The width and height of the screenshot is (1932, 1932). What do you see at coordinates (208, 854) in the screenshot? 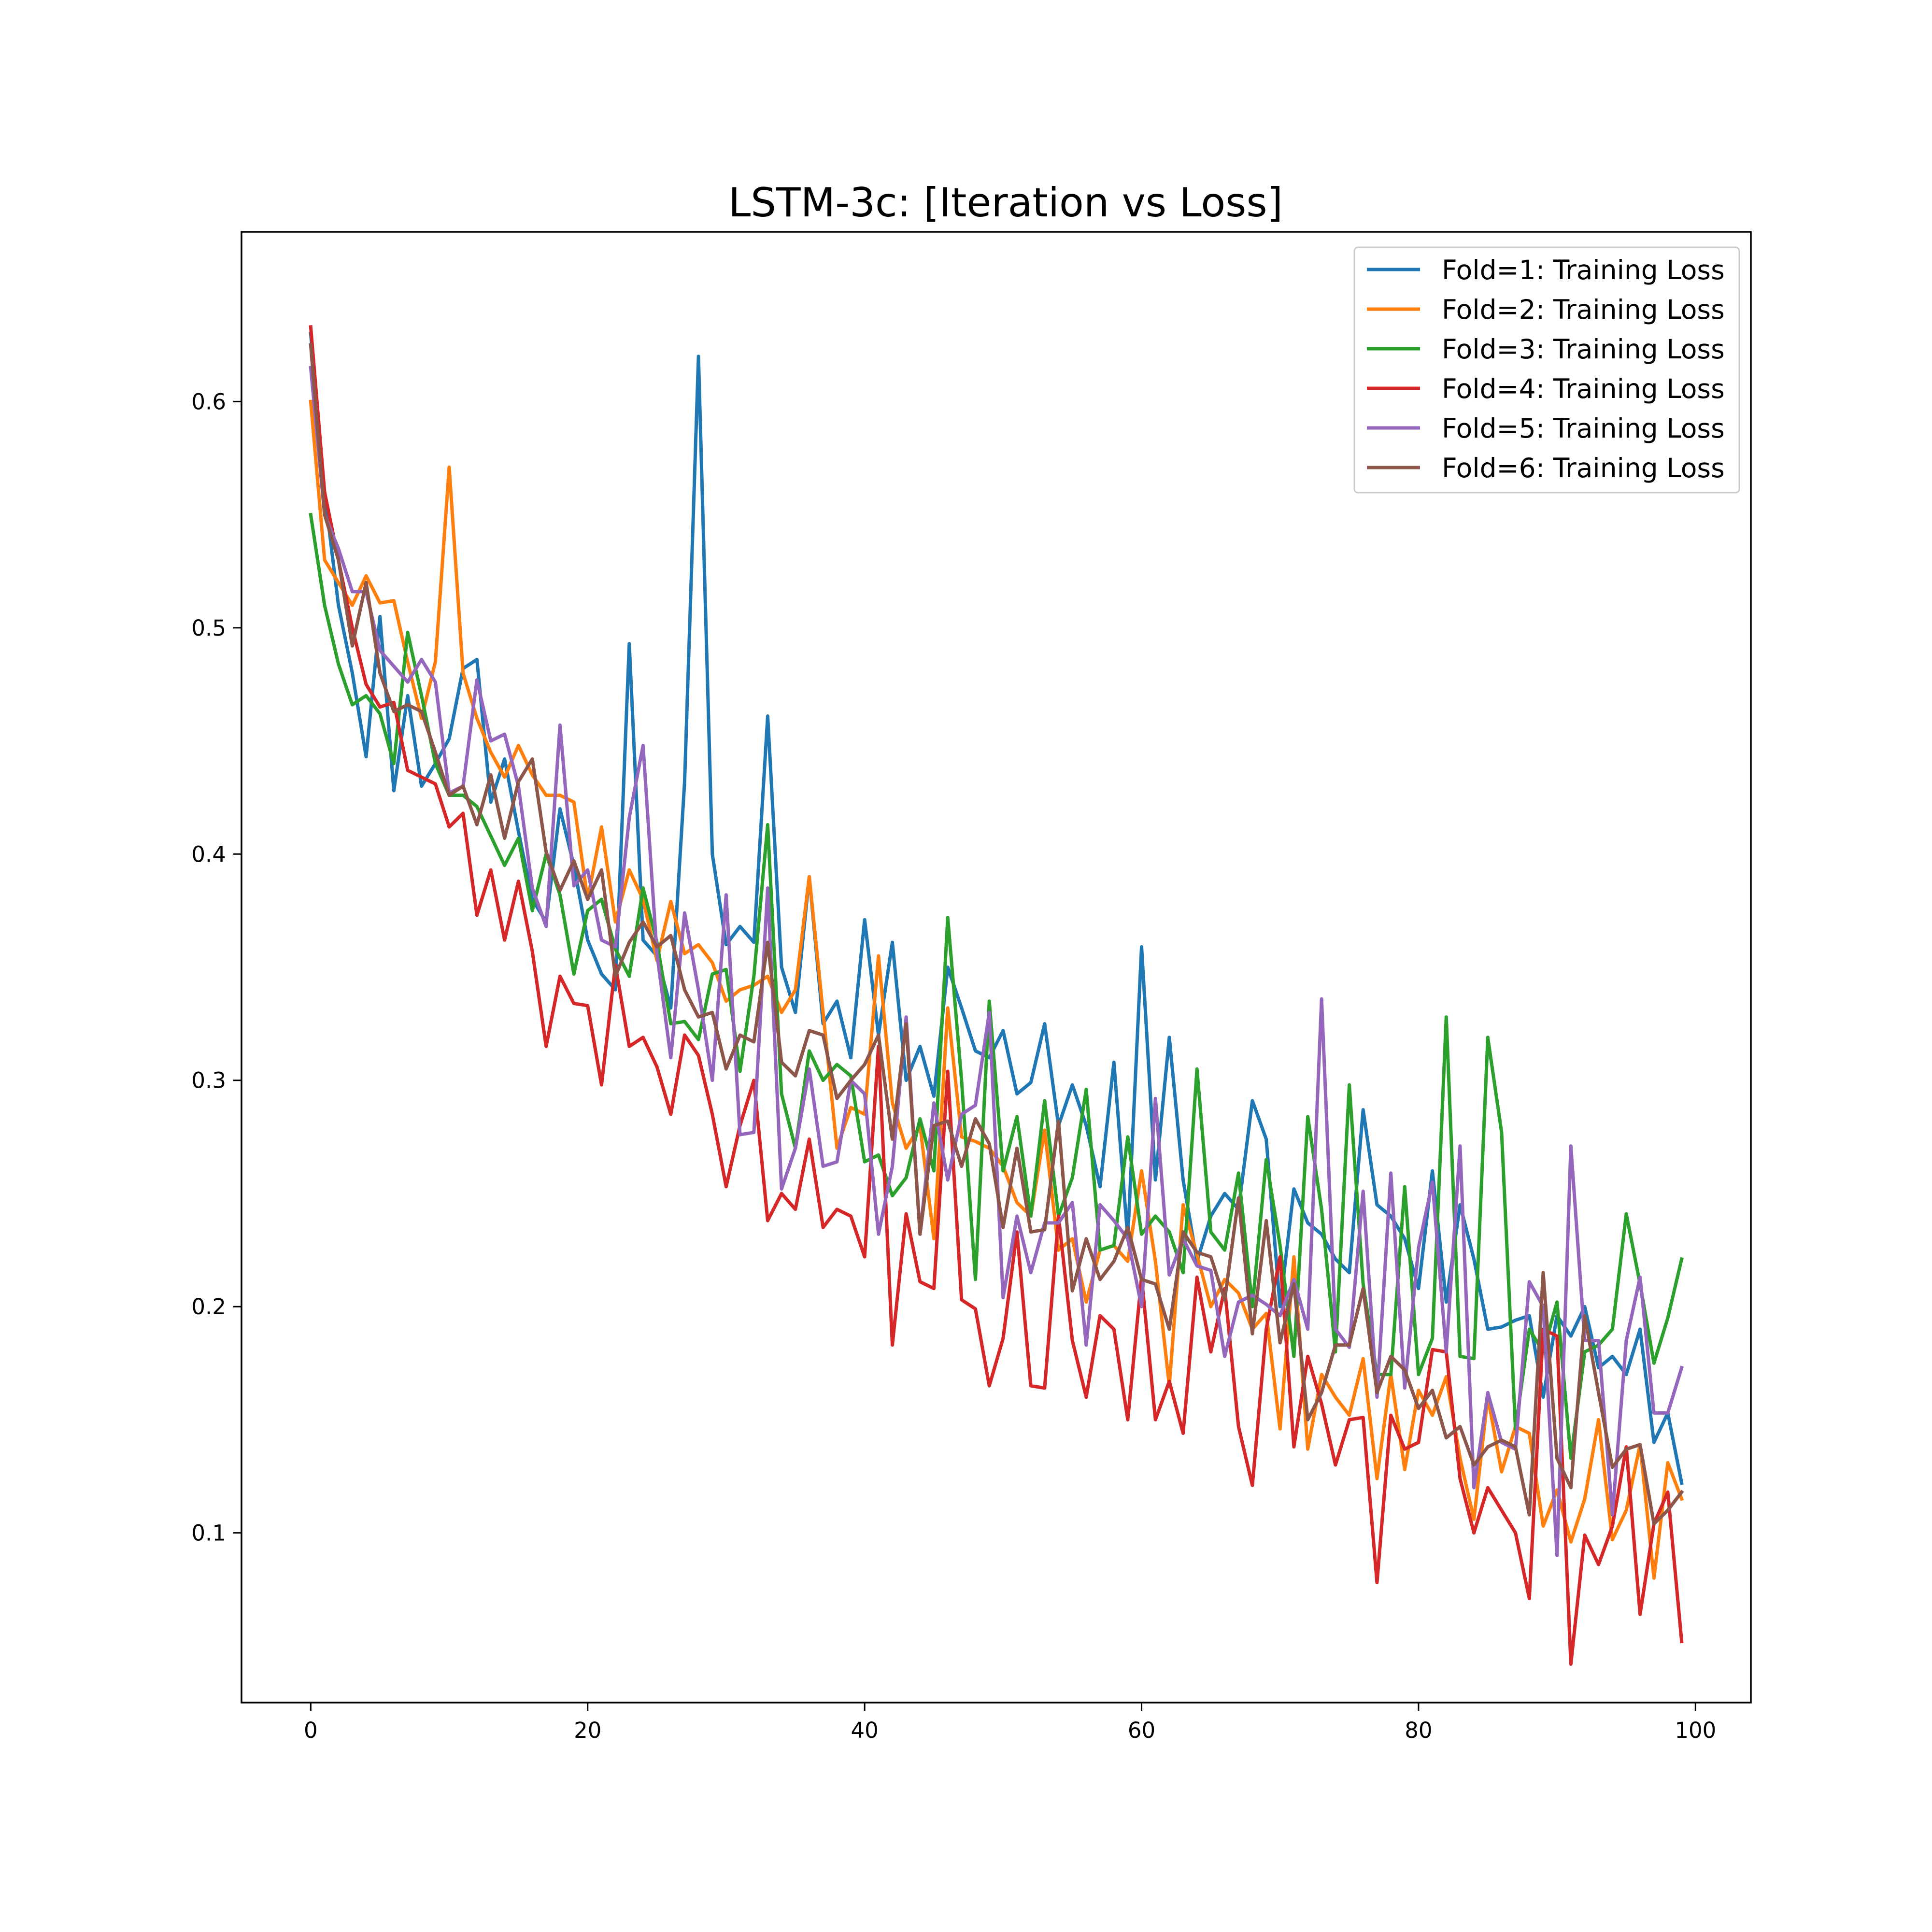
I see `y-tick-label: 0.4` at bounding box center [208, 854].